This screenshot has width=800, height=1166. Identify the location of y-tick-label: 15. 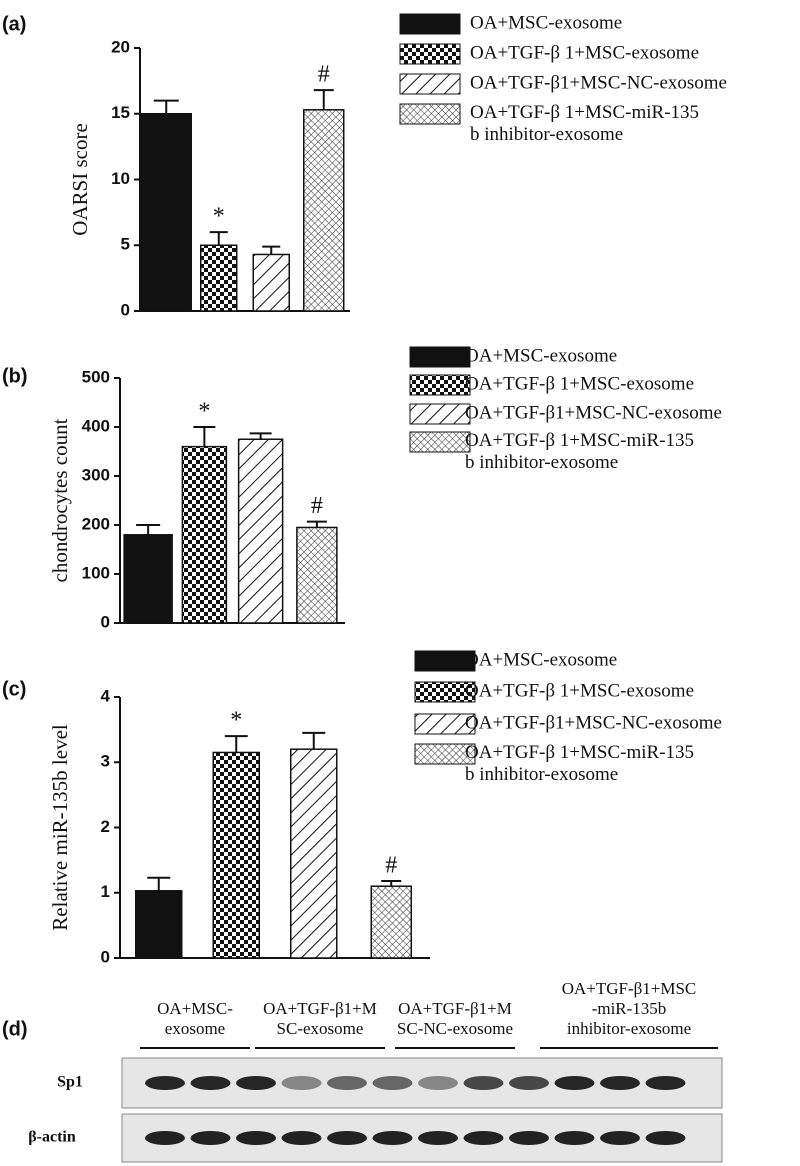
(120, 112).